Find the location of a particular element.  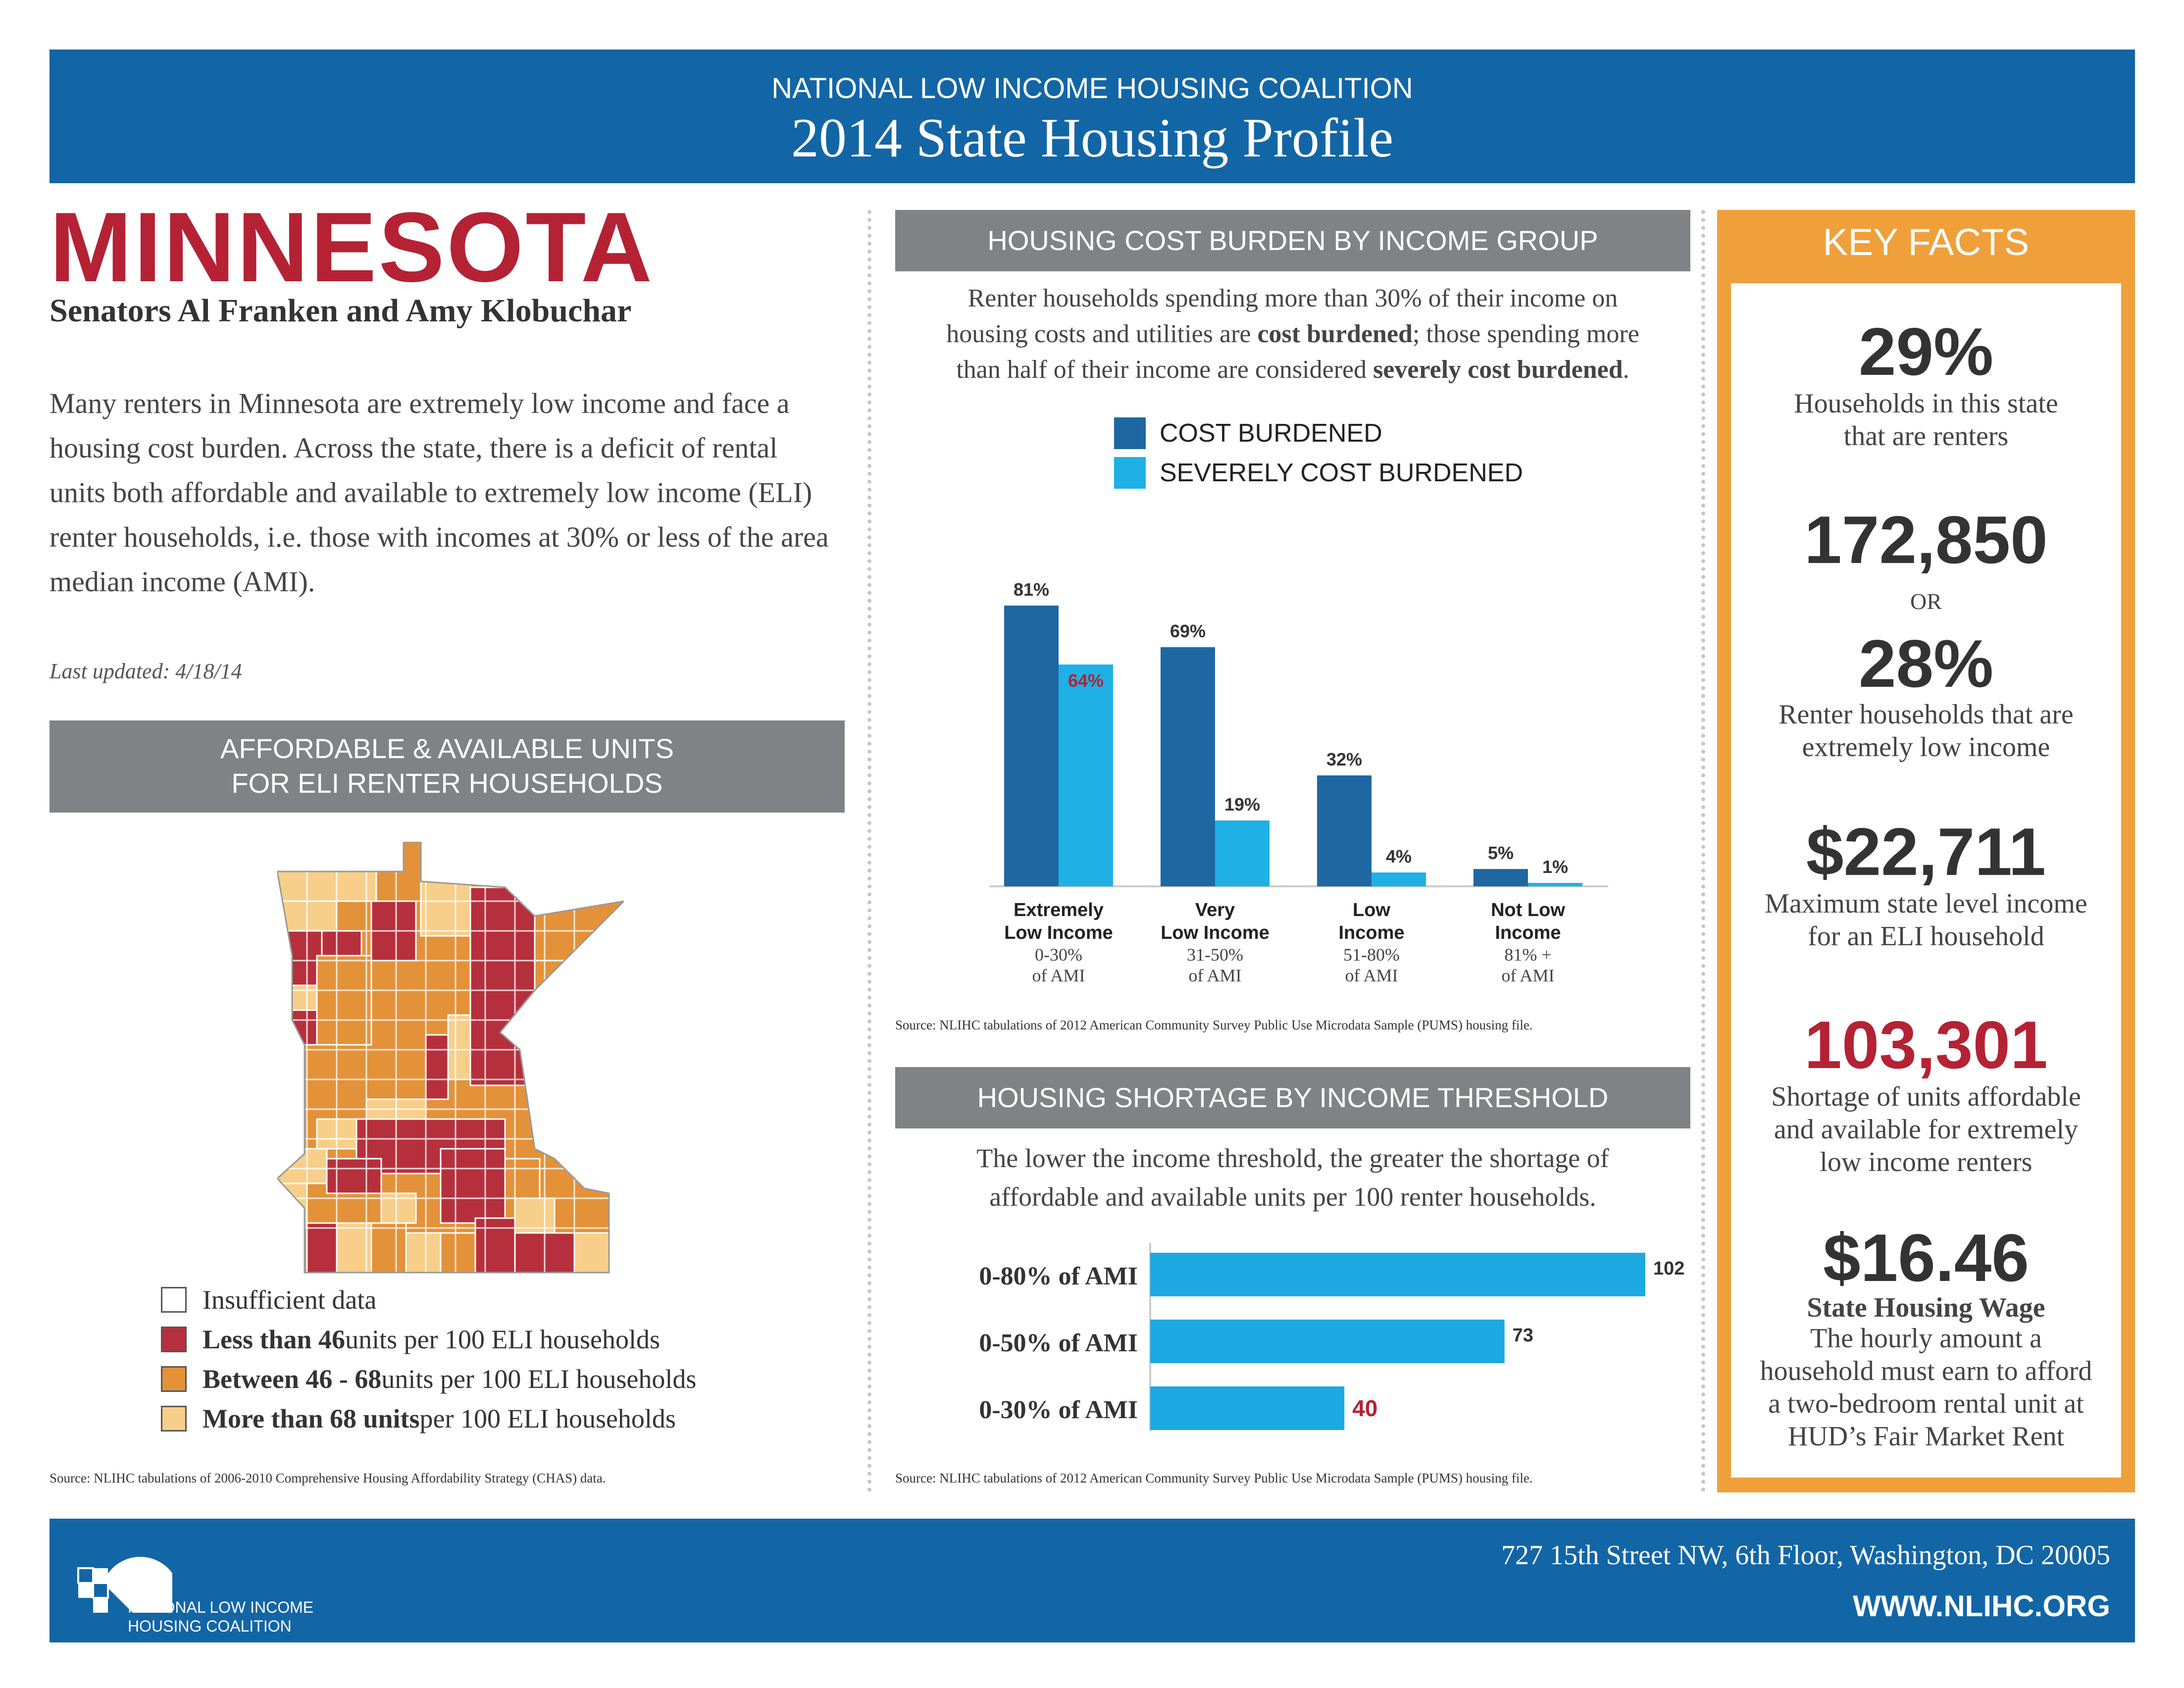

shortage-category-label: 0-30% of AMI is located at coordinates (1058, 1410).